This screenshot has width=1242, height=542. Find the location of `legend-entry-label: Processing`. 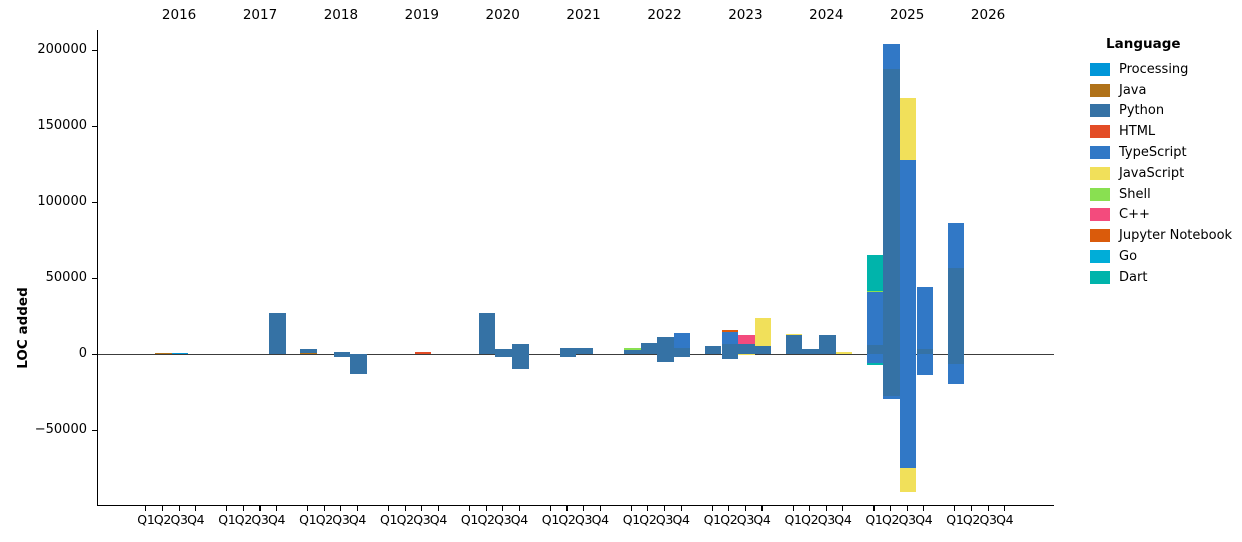

legend-entry-label: Processing is located at coordinates (1154, 69).